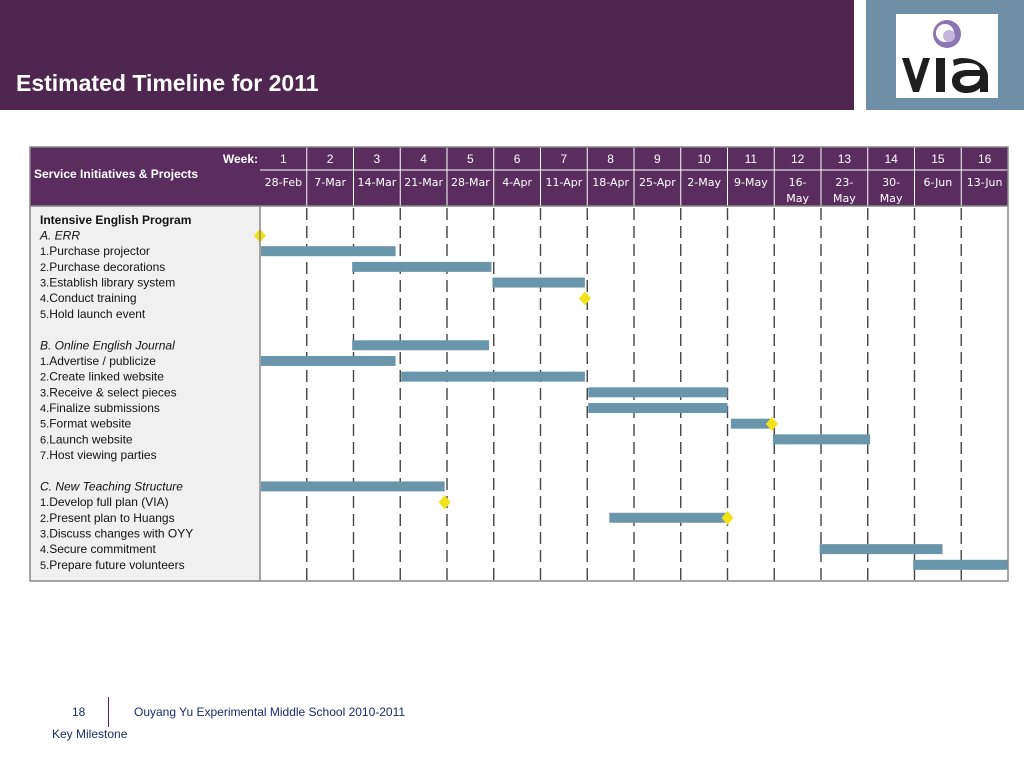 The height and width of the screenshot is (768, 1024). I want to click on row-label: 2.Purchase decorations, so click(102, 267).